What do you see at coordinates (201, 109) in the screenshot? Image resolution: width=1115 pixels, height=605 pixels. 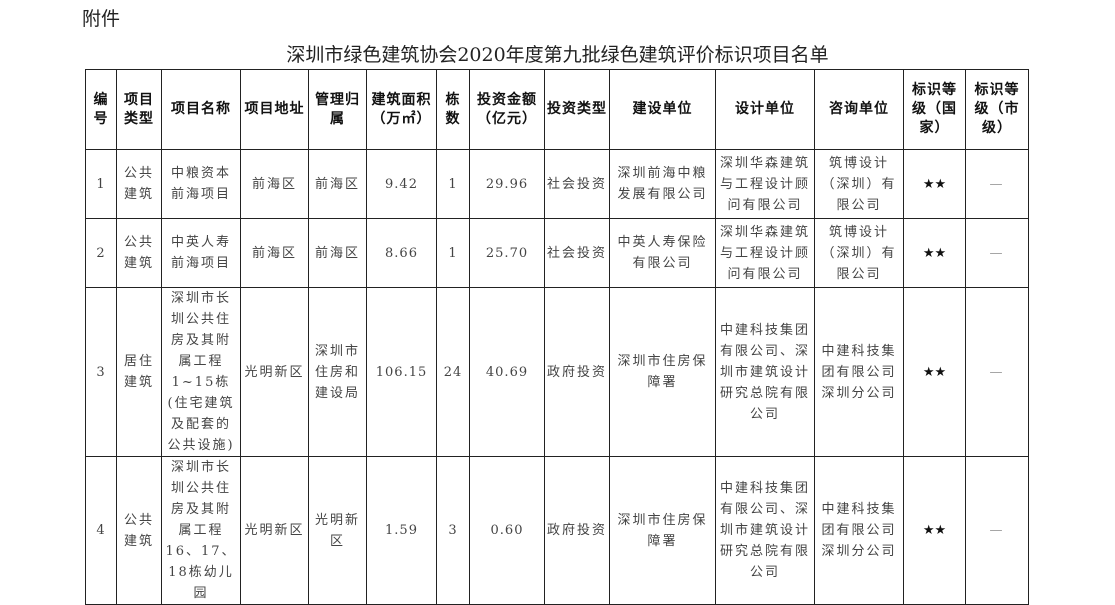 I see `column-header: 项目名称` at bounding box center [201, 109].